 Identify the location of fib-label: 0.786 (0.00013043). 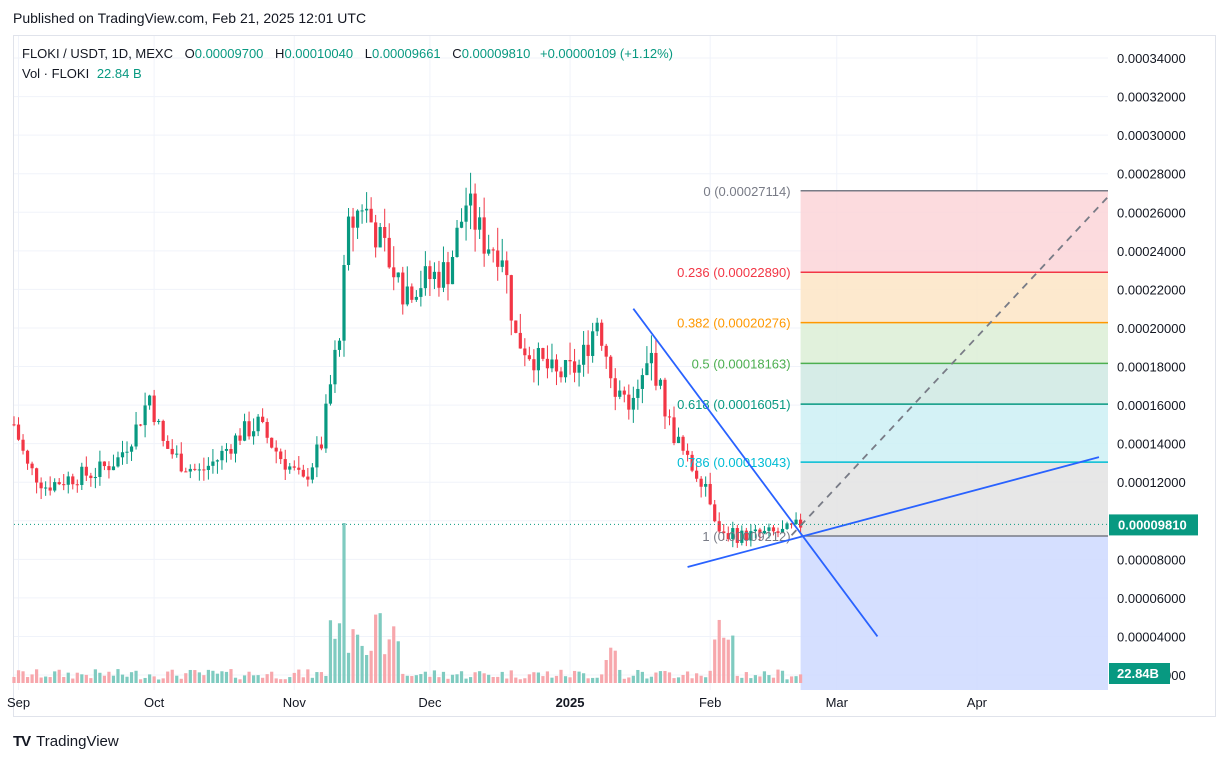
(733, 462).